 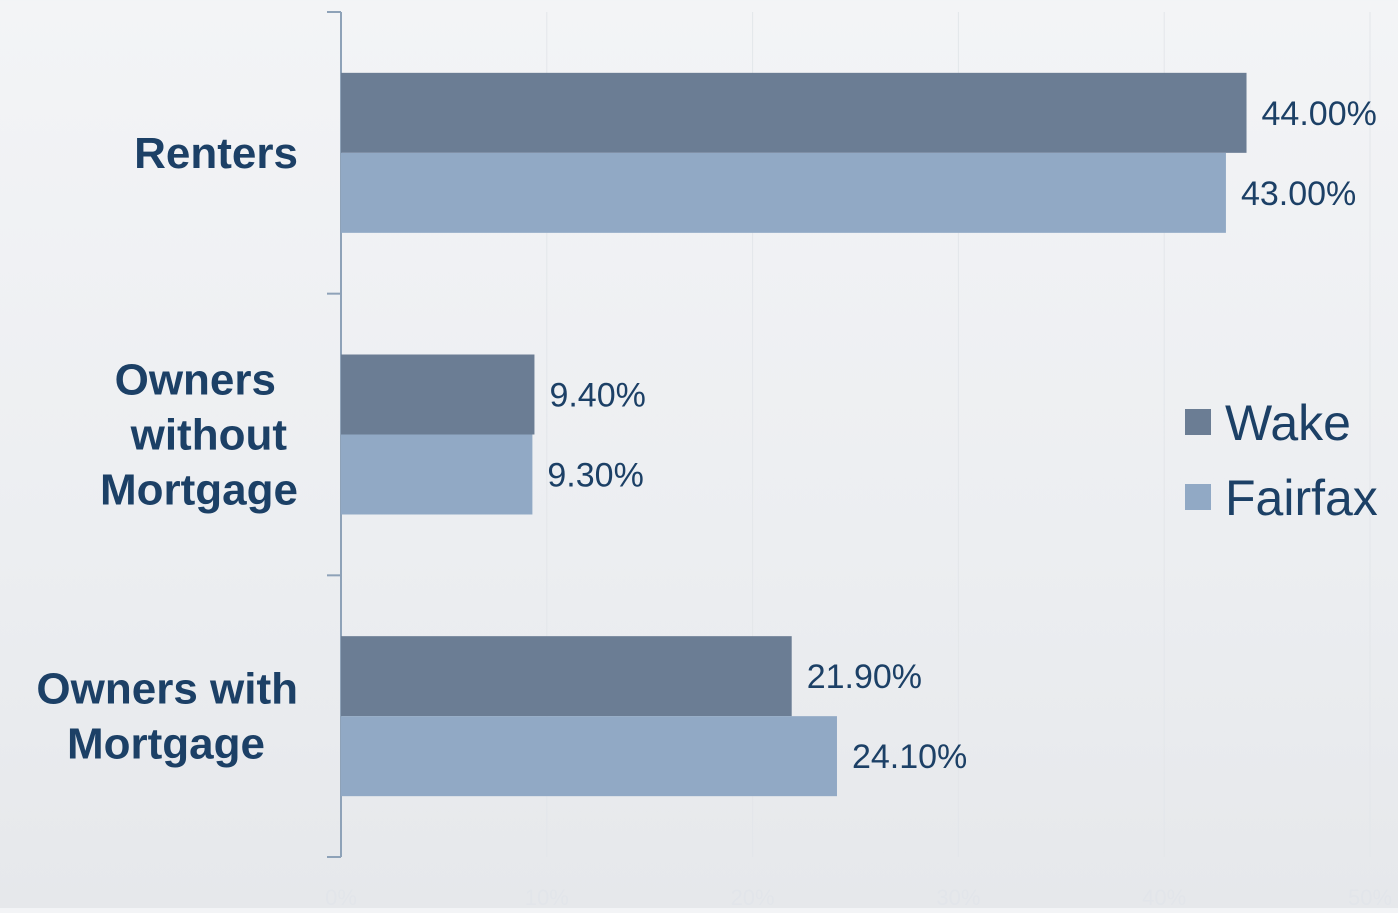 What do you see at coordinates (1298, 194) in the screenshot?
I see `data-label: 43.00%` at bounding box center [1298, 194].